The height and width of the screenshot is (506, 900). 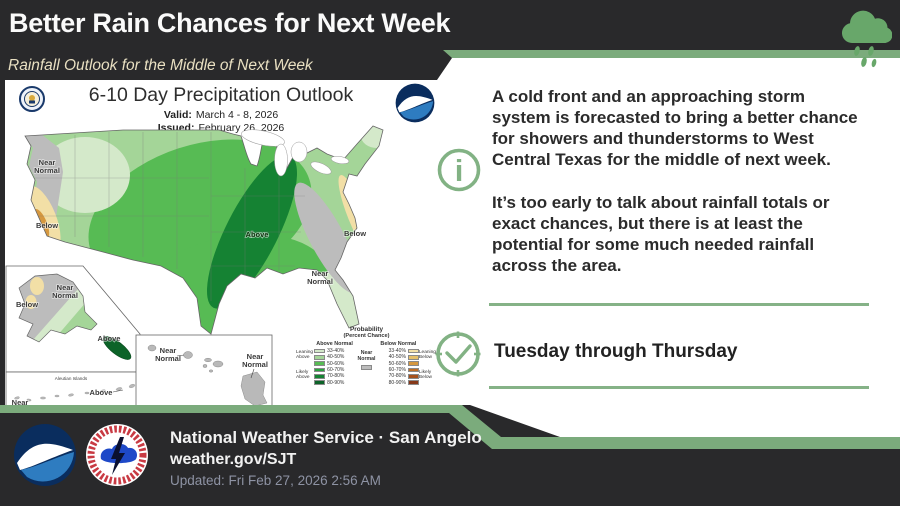 What do you see at coordinates (47, 225) in the screenshot?
I see `map-label-ca-below: Below` at bounding box center [47, 225].